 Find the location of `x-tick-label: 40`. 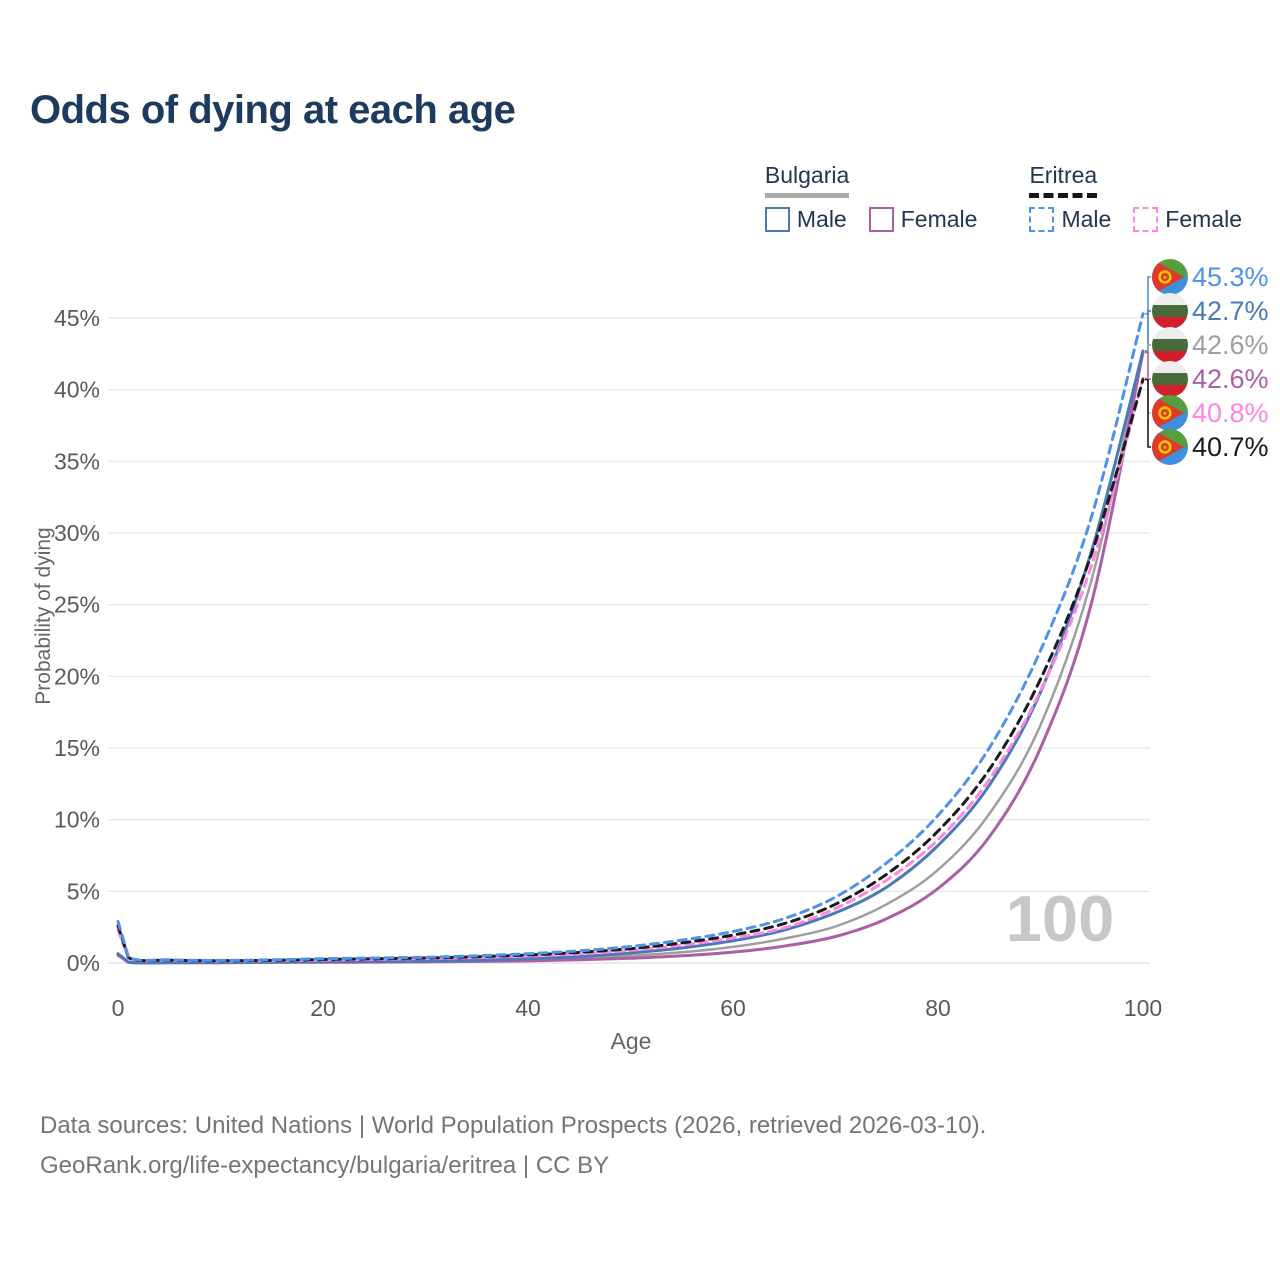

x-tick-label: 40 is located at coordinates (528, 1008).